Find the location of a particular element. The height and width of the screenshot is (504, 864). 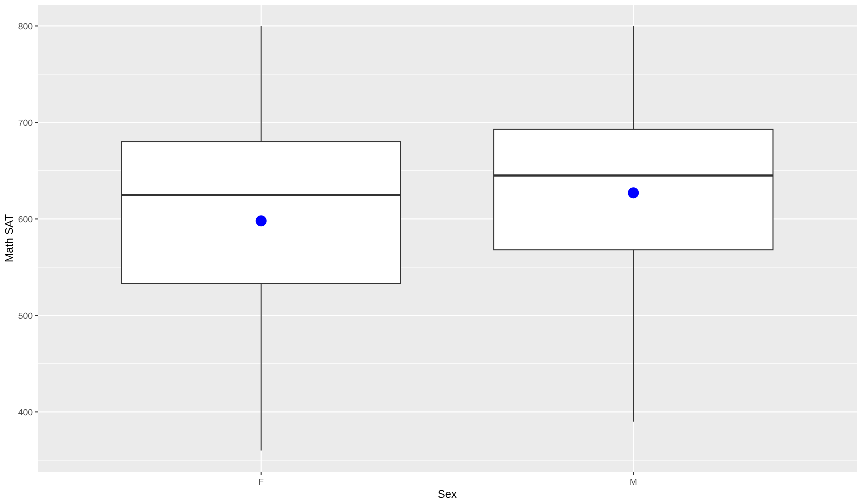

y-axis-title: Math SAT is located at coordinates (10, 238).